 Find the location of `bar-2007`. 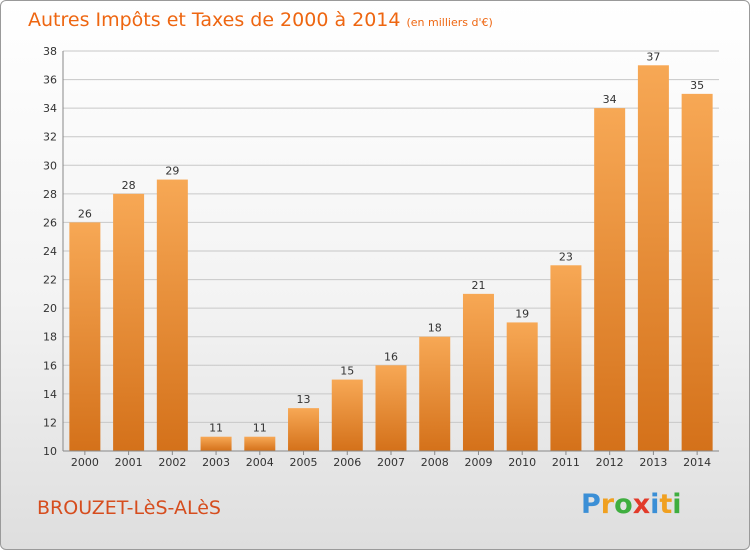

bar-2007 is located at coordinates (391, 408).